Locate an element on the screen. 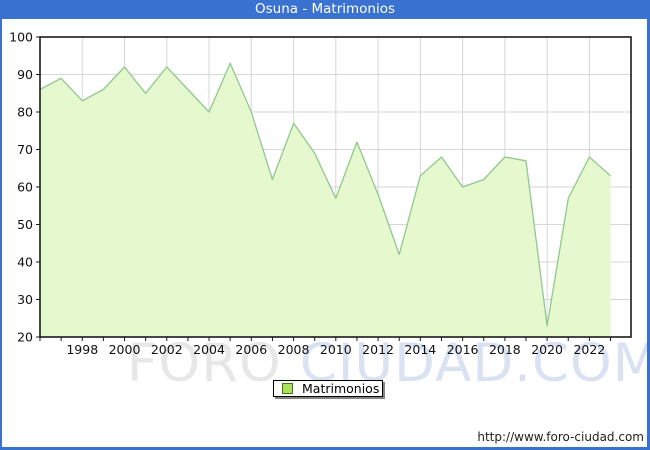 The height and width of the screenshot is (450, 650). x-tick-label: 2000 is located at coordinates (125, 349).